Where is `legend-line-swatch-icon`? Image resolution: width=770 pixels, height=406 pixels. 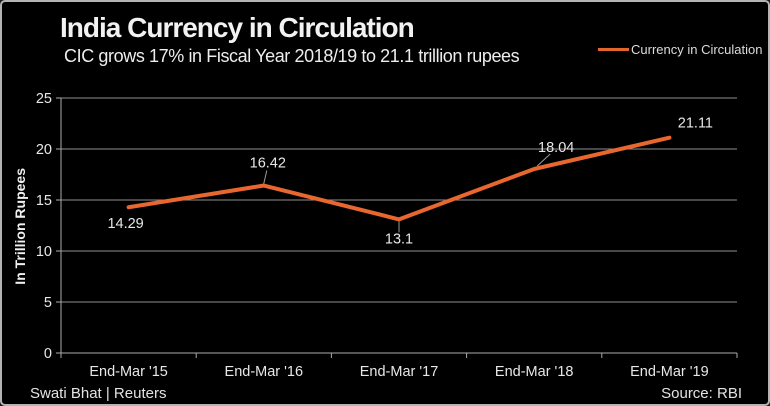 legend-line-swatch-icon is located at coordinates (613, 49).